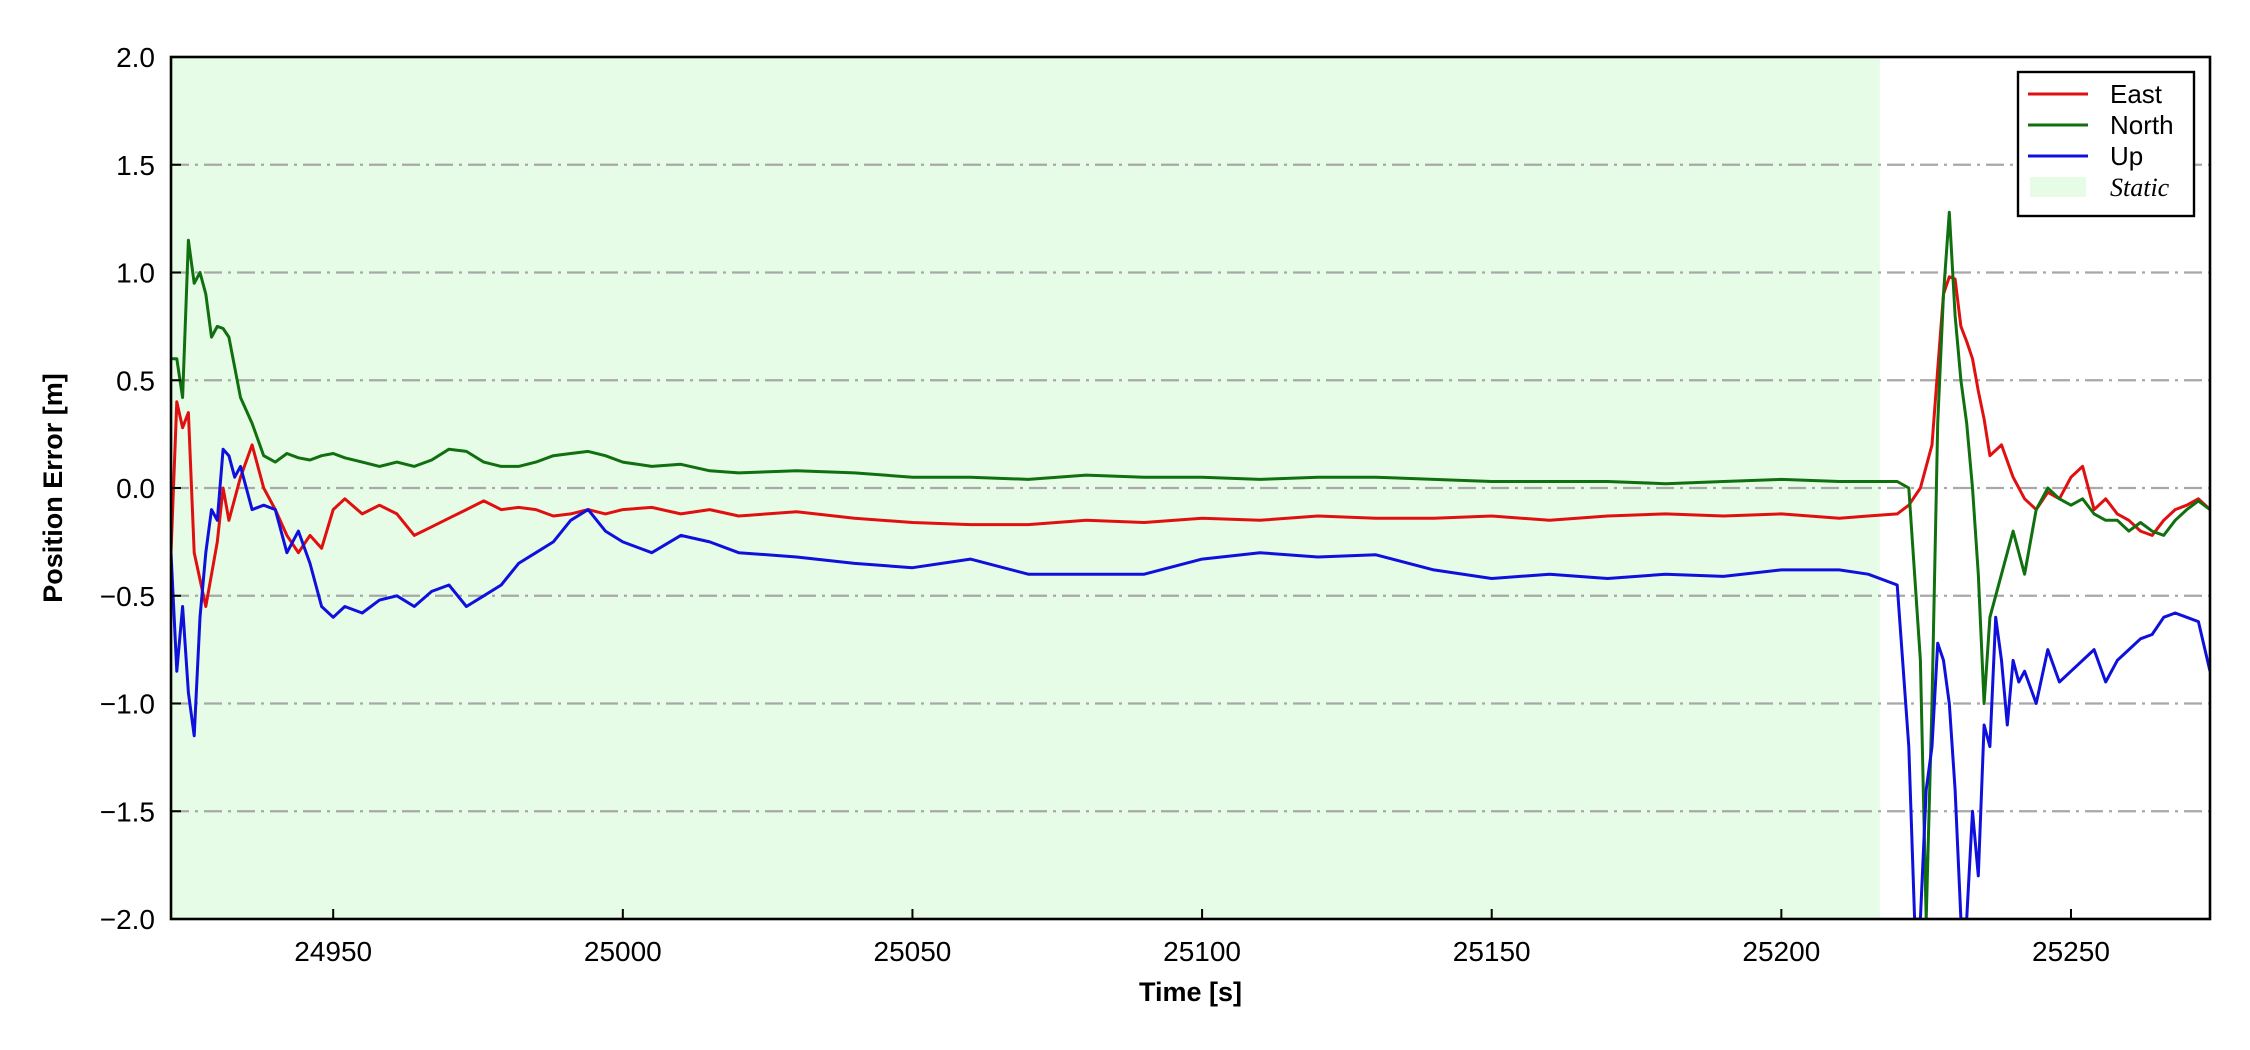  I want to click on x-tick-label: 24950, so click(333, 951).